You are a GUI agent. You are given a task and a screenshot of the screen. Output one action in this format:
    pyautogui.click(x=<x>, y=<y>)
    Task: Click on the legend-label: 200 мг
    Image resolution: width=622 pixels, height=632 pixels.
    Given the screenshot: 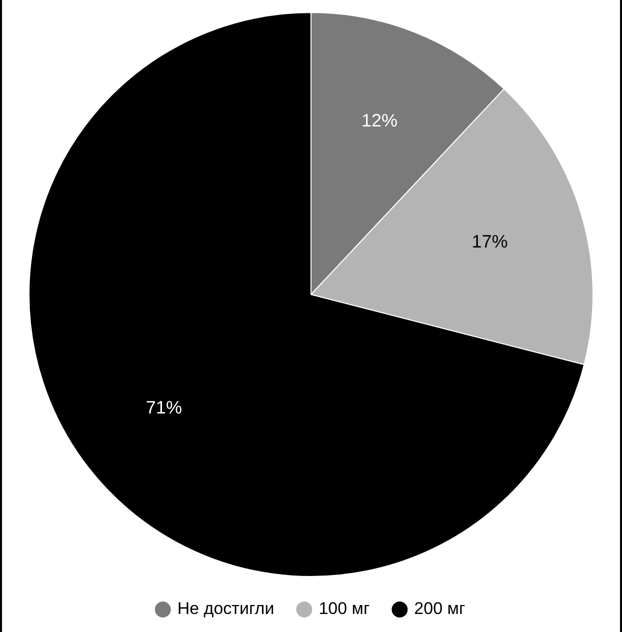 What is the action you would take?
    pyautogui.click(x=440, y=608)
    